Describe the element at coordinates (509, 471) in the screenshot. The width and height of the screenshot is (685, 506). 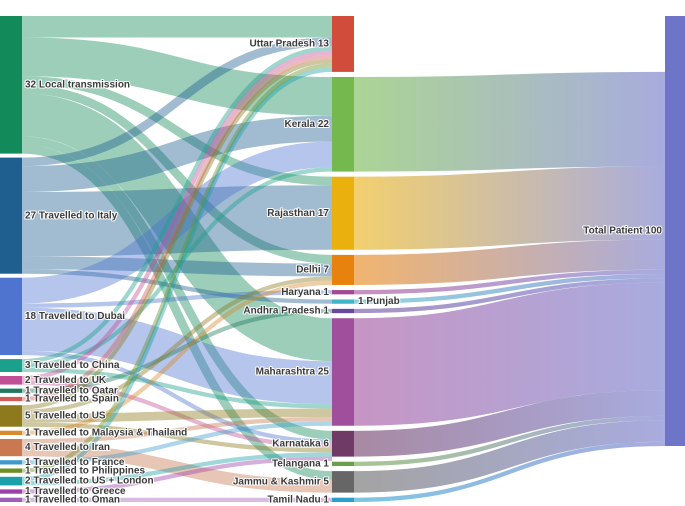
I see `link-tn-total` at that location.